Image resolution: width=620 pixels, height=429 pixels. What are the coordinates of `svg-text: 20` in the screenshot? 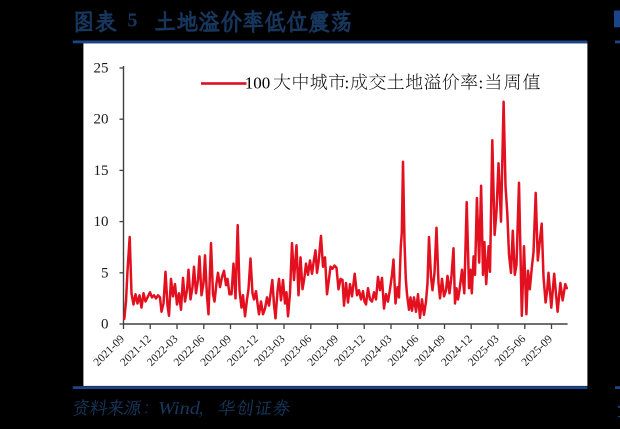 It's located at (101, 120).